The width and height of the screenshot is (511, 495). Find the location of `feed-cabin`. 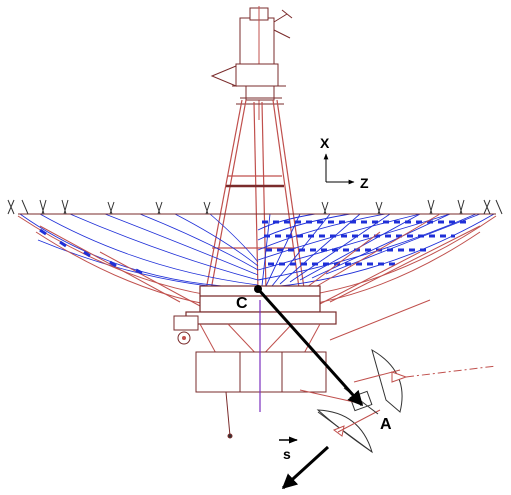

feed-cabin is located at coordinates (251, 63).